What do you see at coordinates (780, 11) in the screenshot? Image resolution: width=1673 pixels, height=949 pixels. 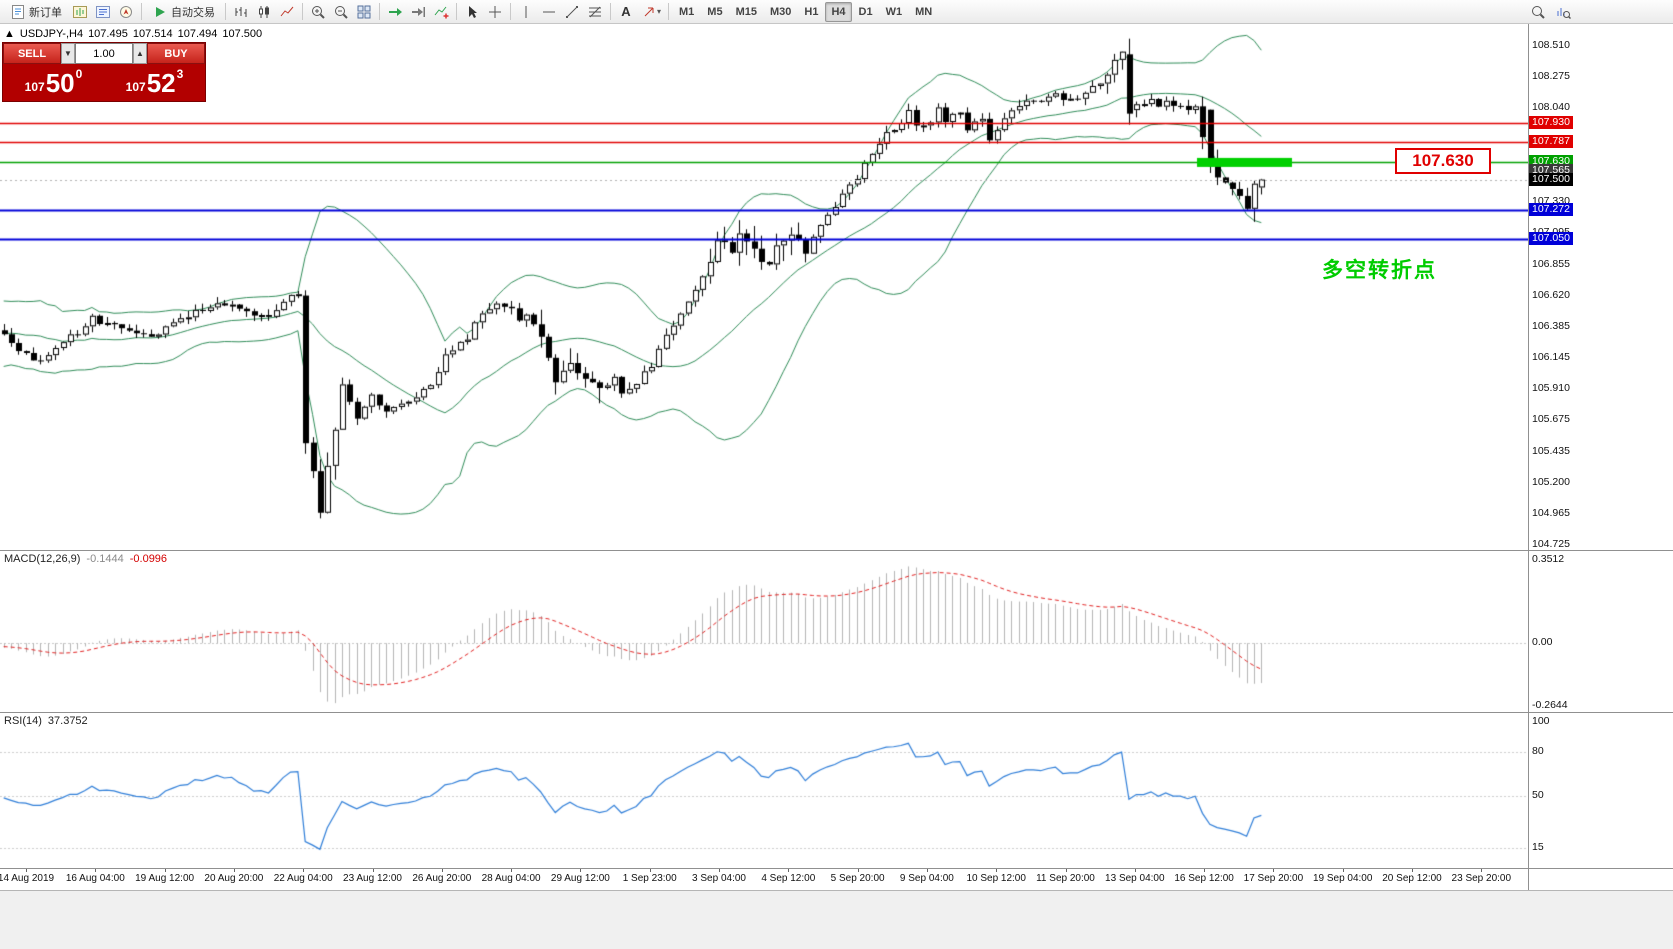 I see `timeframe-button-m30: M30` at bounding box center [780, 11].